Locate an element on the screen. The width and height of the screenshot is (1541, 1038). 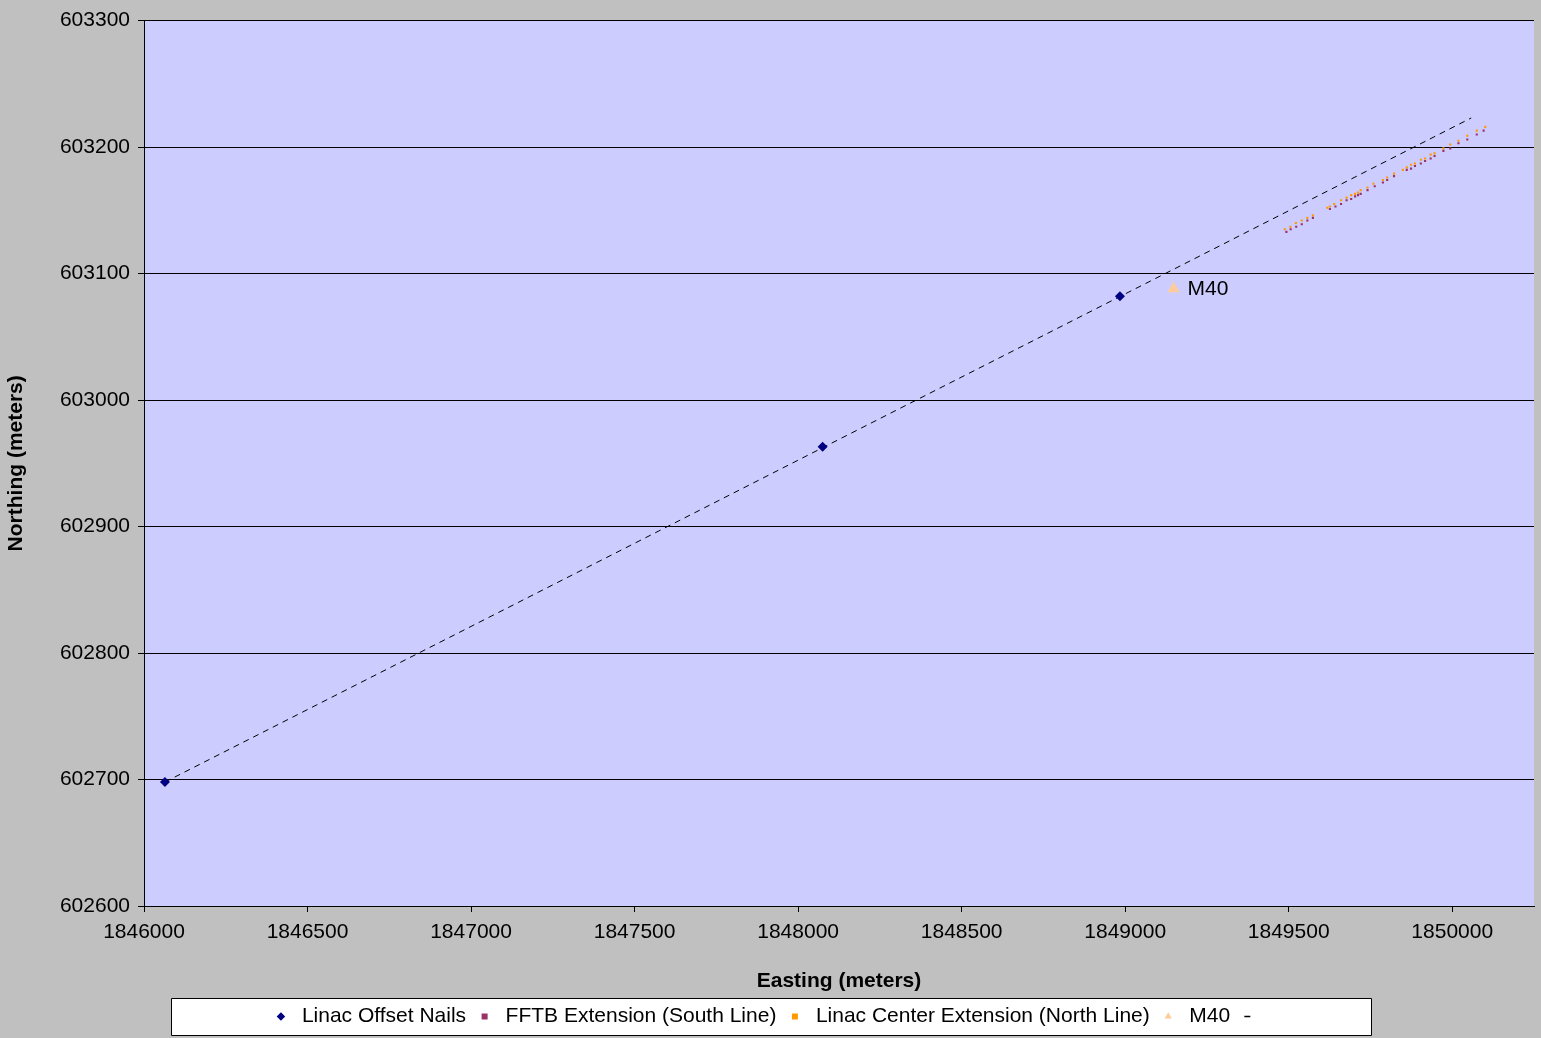
x-axis-title: Easting (meters) is located at coordinates (839, 980).